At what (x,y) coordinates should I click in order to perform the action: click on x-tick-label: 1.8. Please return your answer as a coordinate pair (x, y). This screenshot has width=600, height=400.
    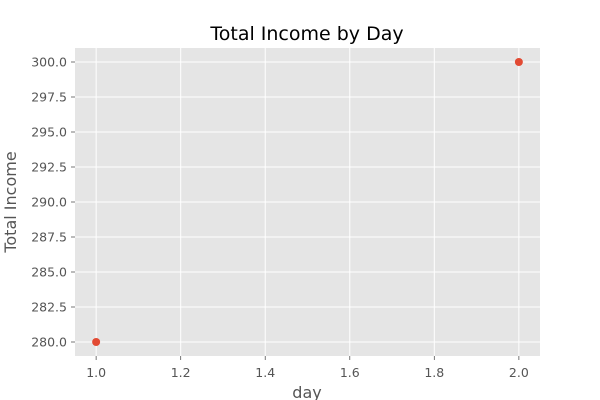
    Looking at the image, I should click on (434, 372).